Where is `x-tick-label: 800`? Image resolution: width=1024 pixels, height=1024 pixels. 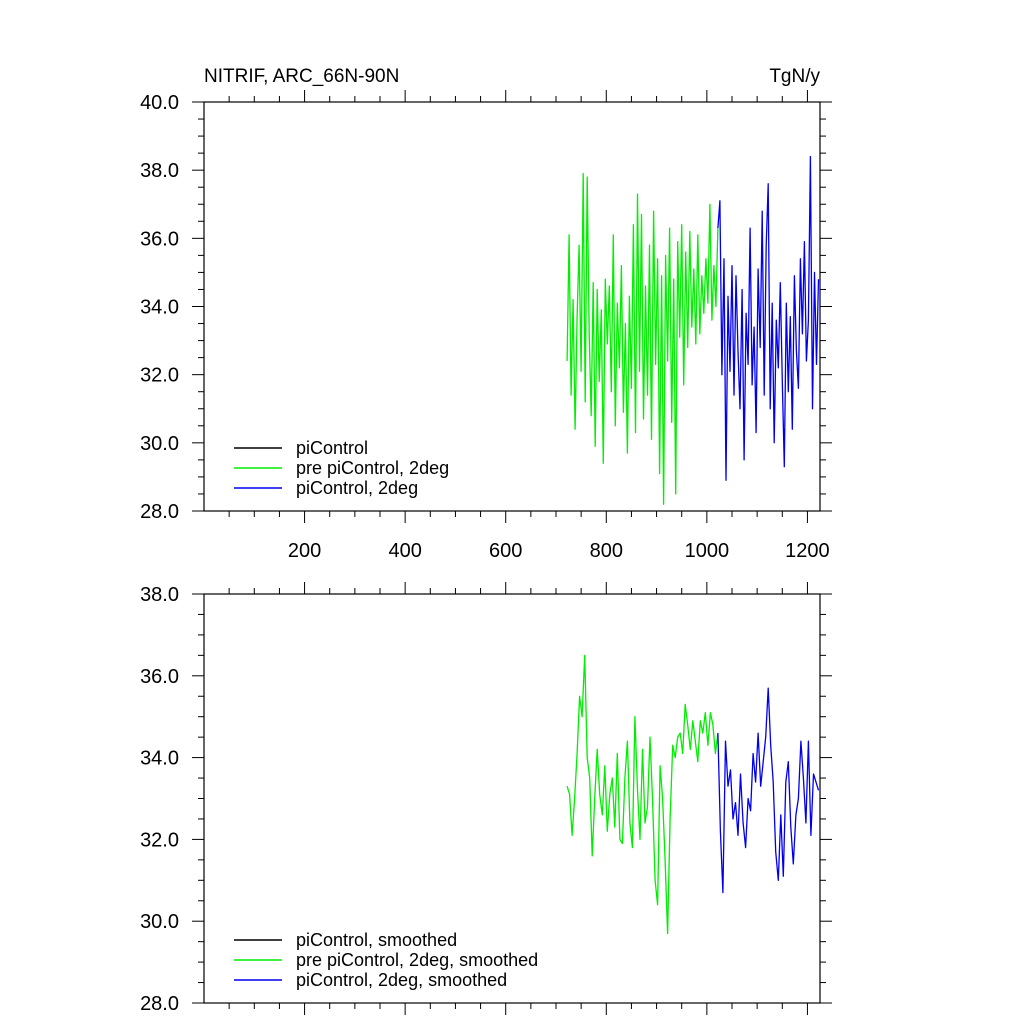 x-tick-label: 800 is located at coordinates (606, 551).